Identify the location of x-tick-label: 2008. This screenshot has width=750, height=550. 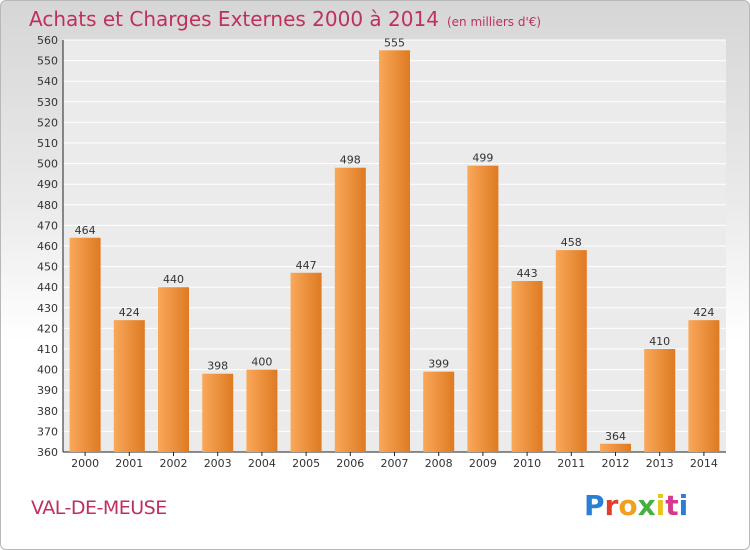
(439, 463).